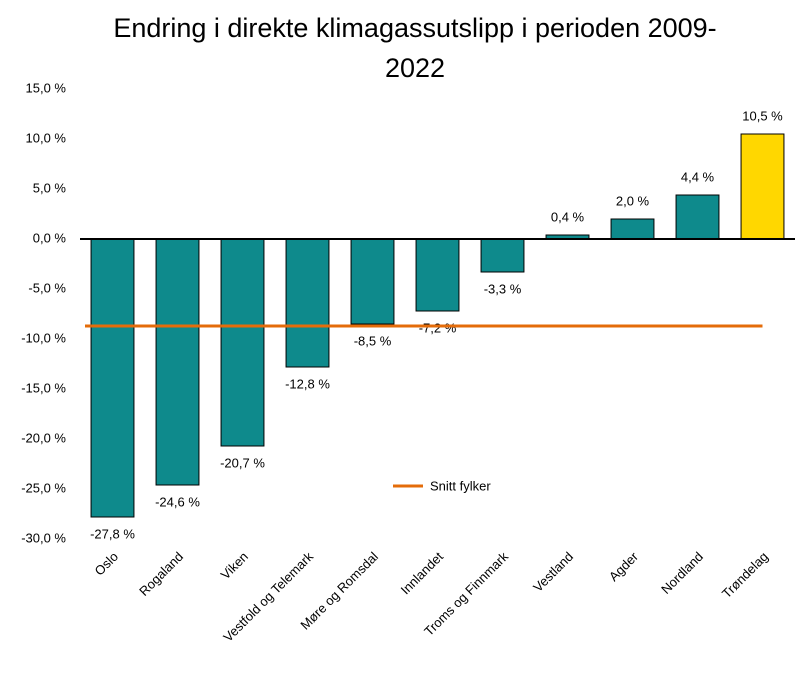  Describe the element at coordinates (50, 237) in the screenshot. I see `y-tick-label: 0,0 %` at that location.